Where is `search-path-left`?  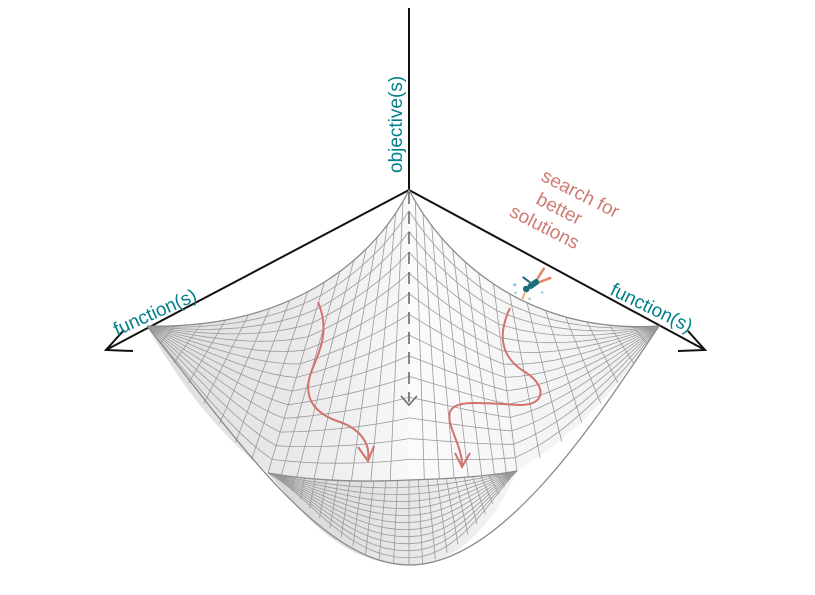
search-path-left is located at coordinates (338, 380).